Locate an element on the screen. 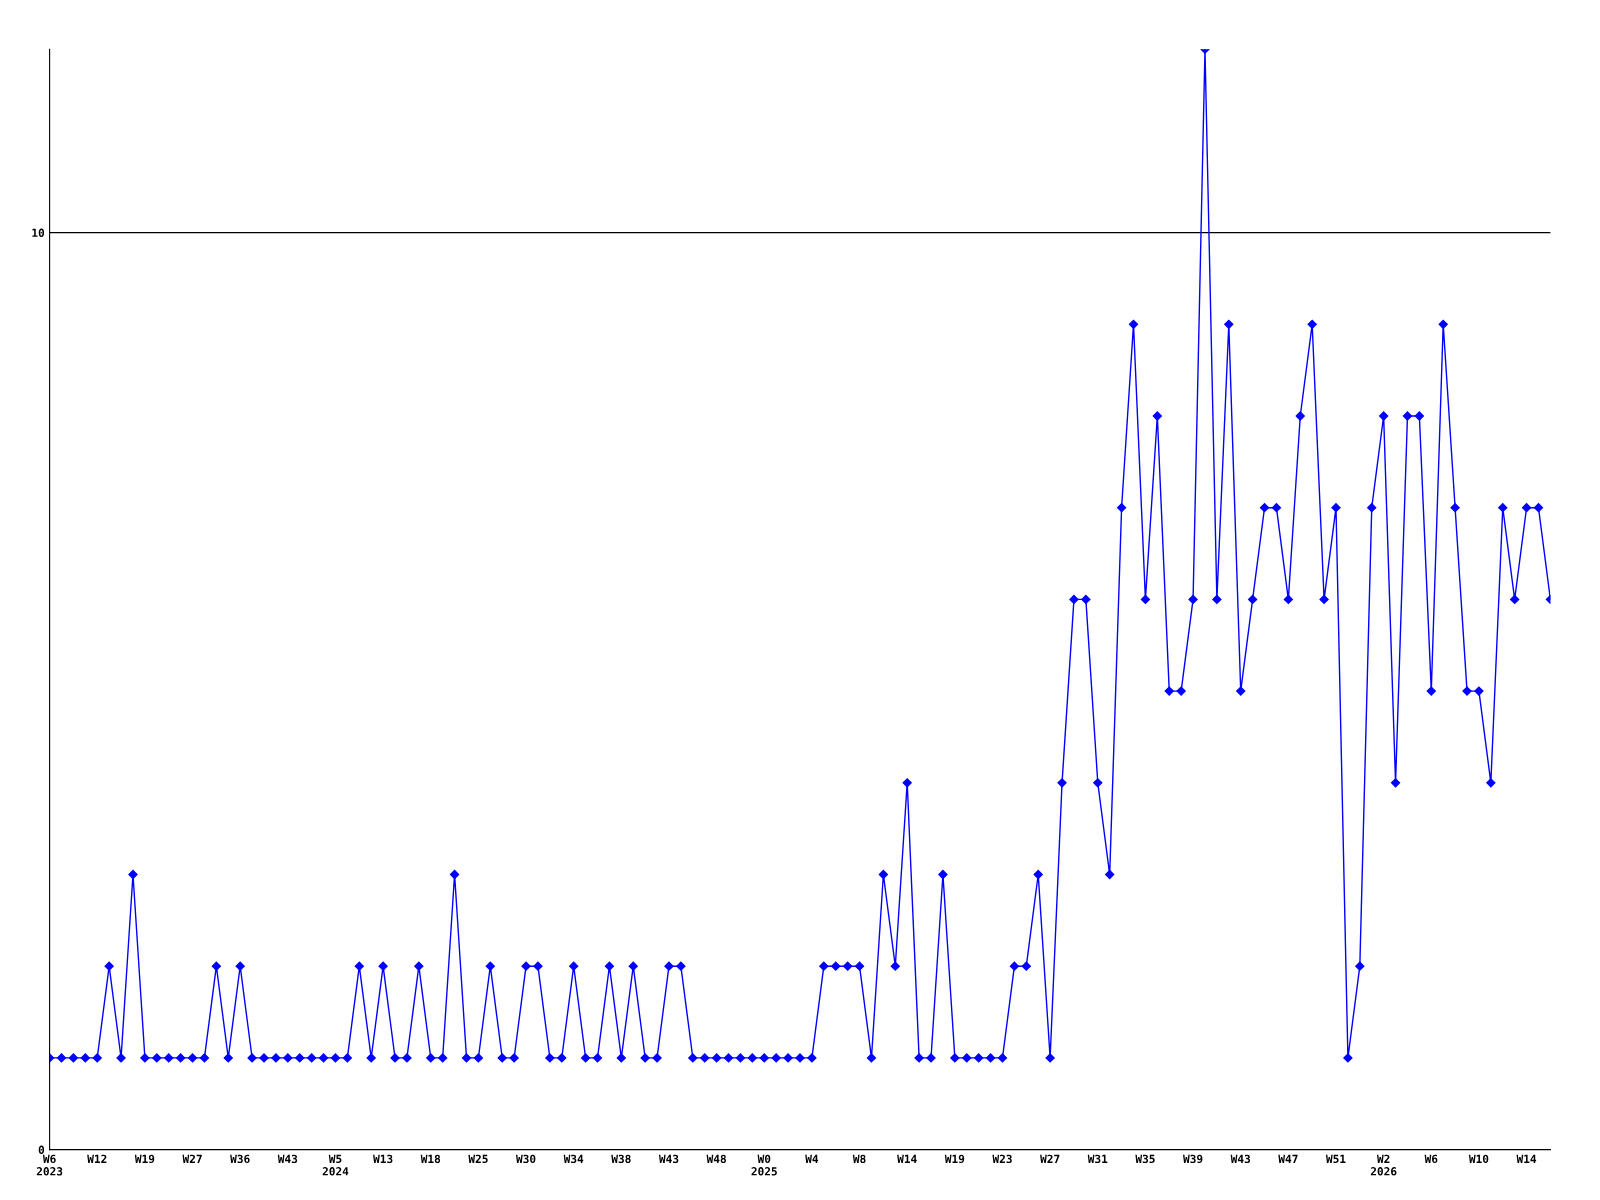 This screenshot has height=1200, width=1600. y-tick-label: 10 is located at coordinates (38, 232).